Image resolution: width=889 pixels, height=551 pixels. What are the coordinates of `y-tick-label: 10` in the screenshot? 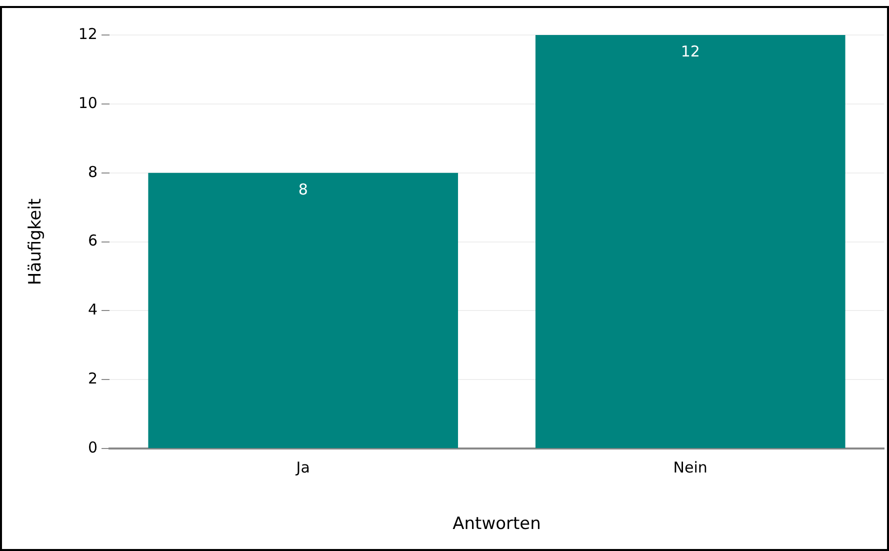 It's located at (88, 103).